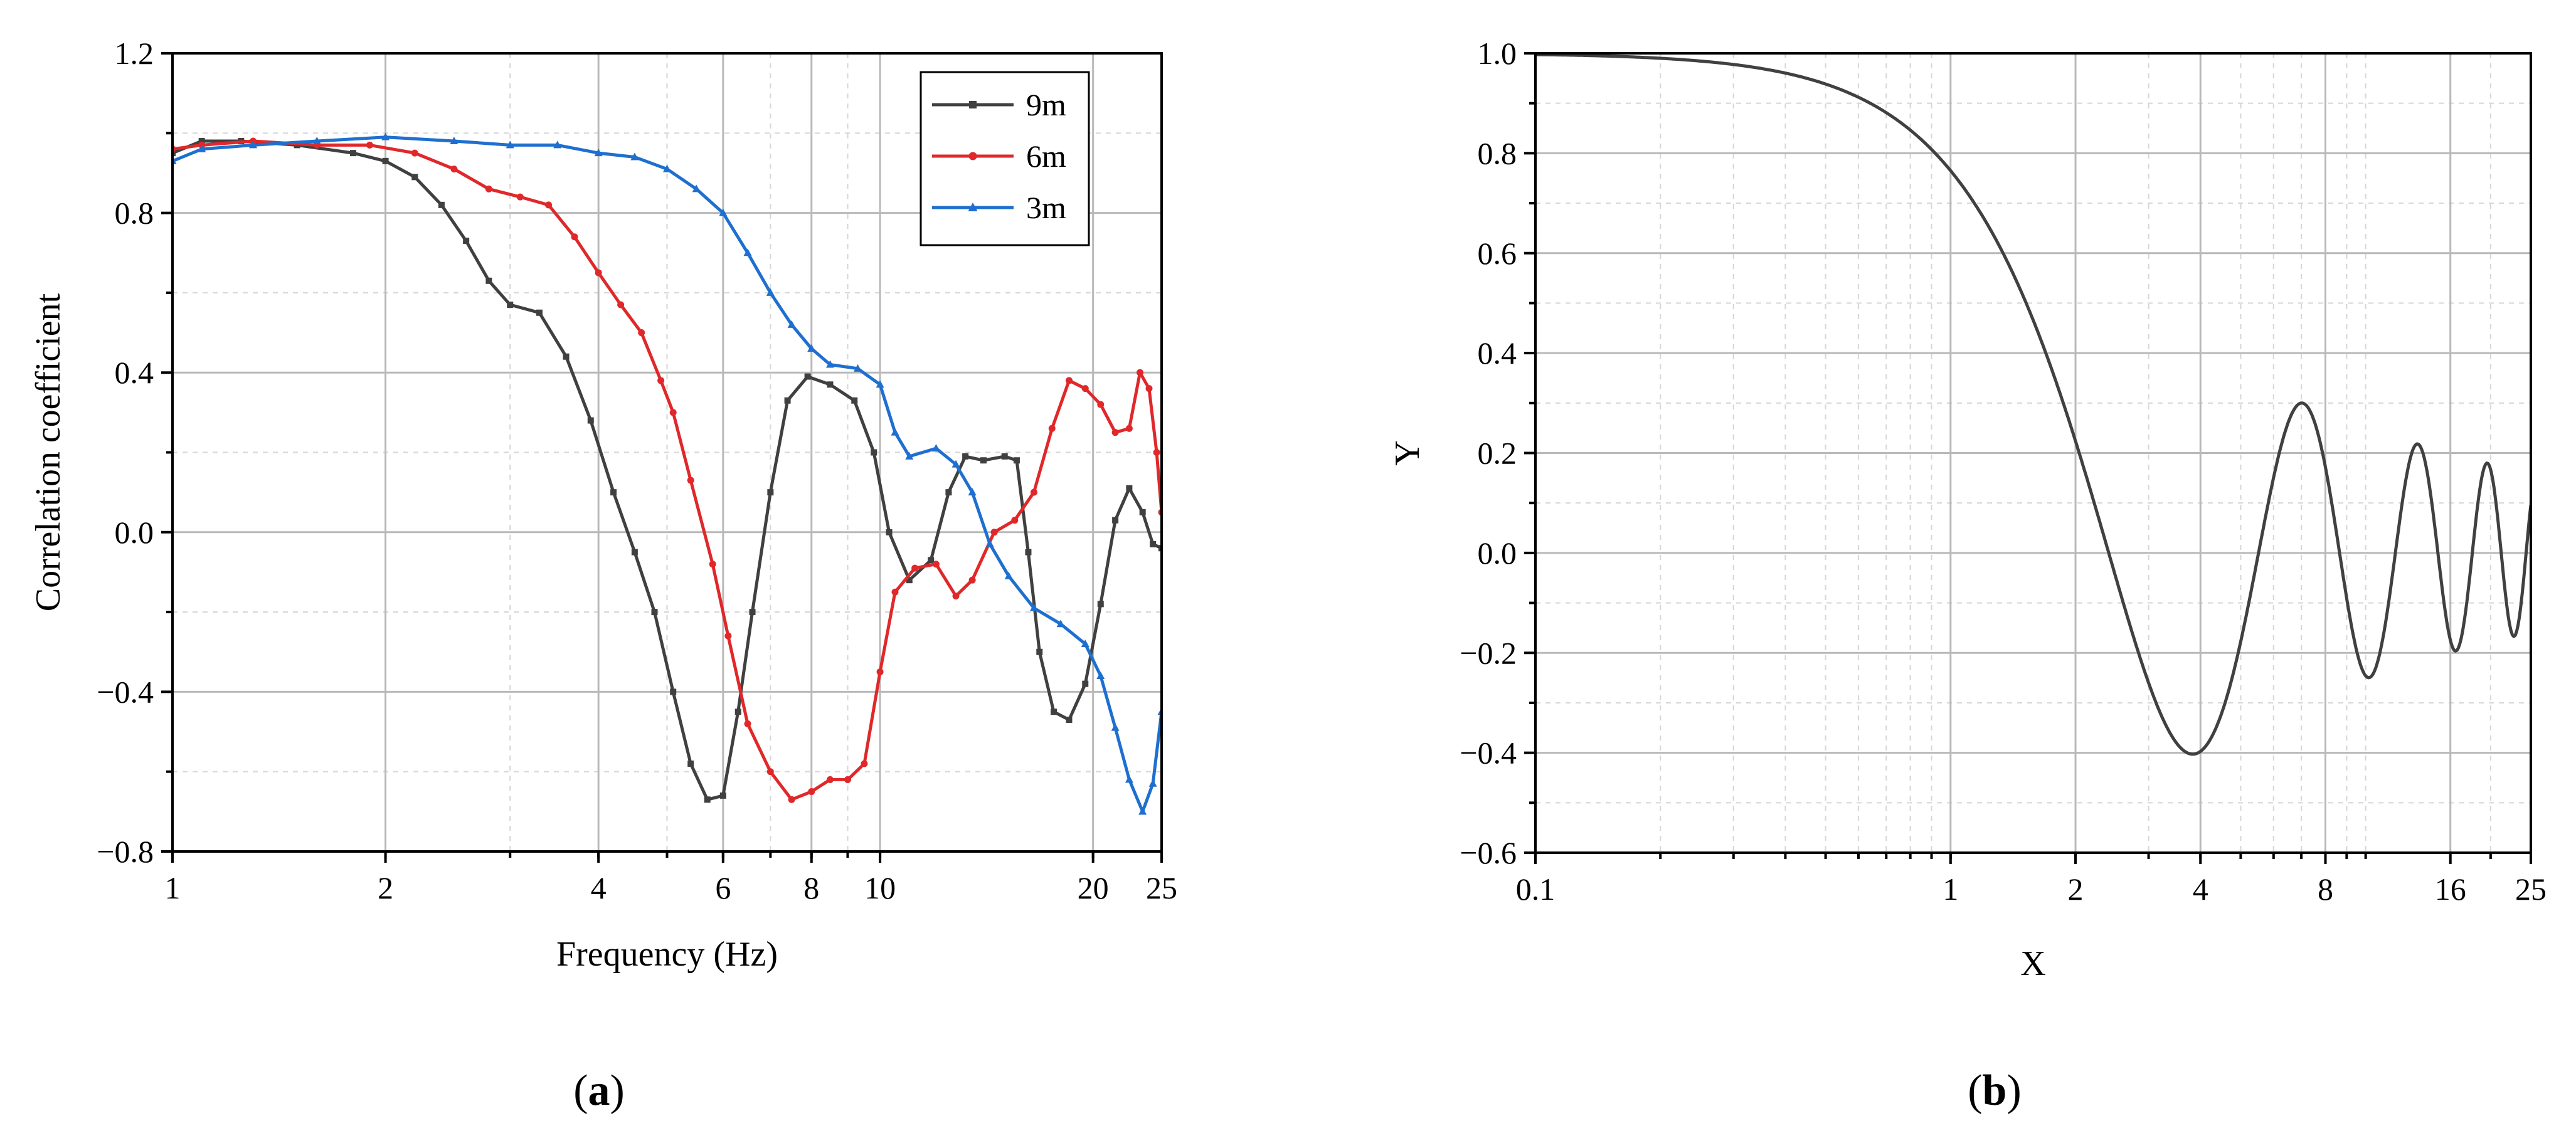  I want to click on panel-b-y-tick-label: 0.4, so click(1497, 353).